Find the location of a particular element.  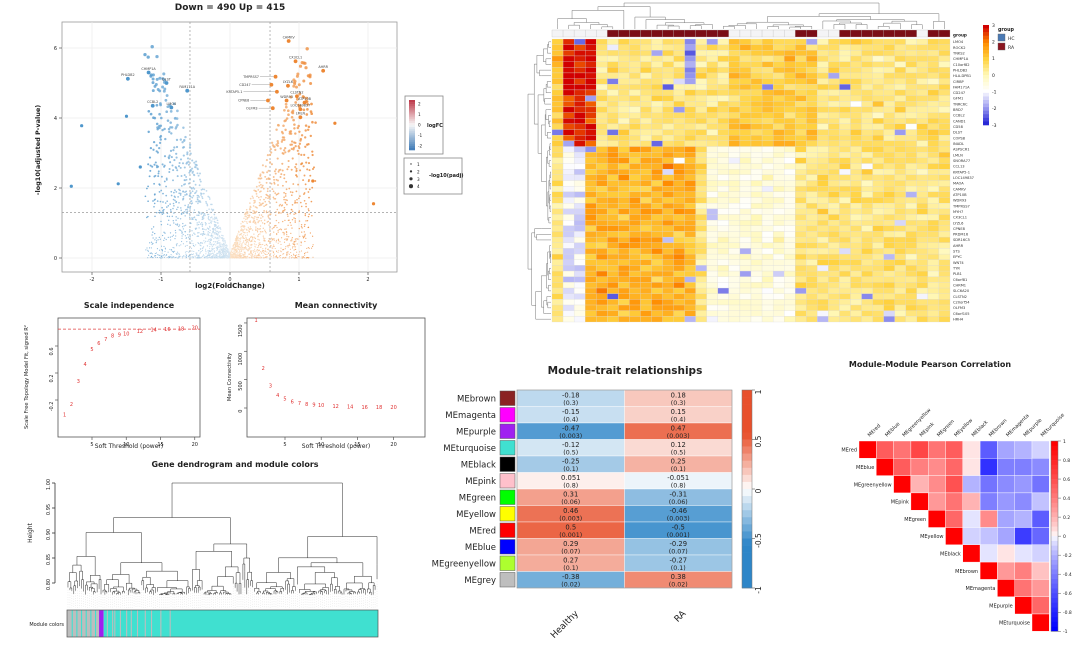

heatmap-row-label: HLA-DPB1 is located at coordinates (962, 76).